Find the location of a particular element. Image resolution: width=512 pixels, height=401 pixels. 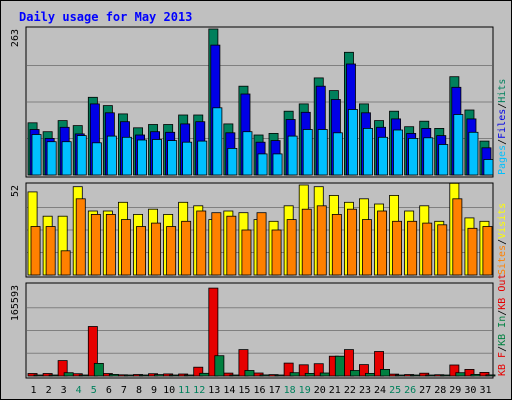

legend-label: KB Out is located at coordinates (502, 292).